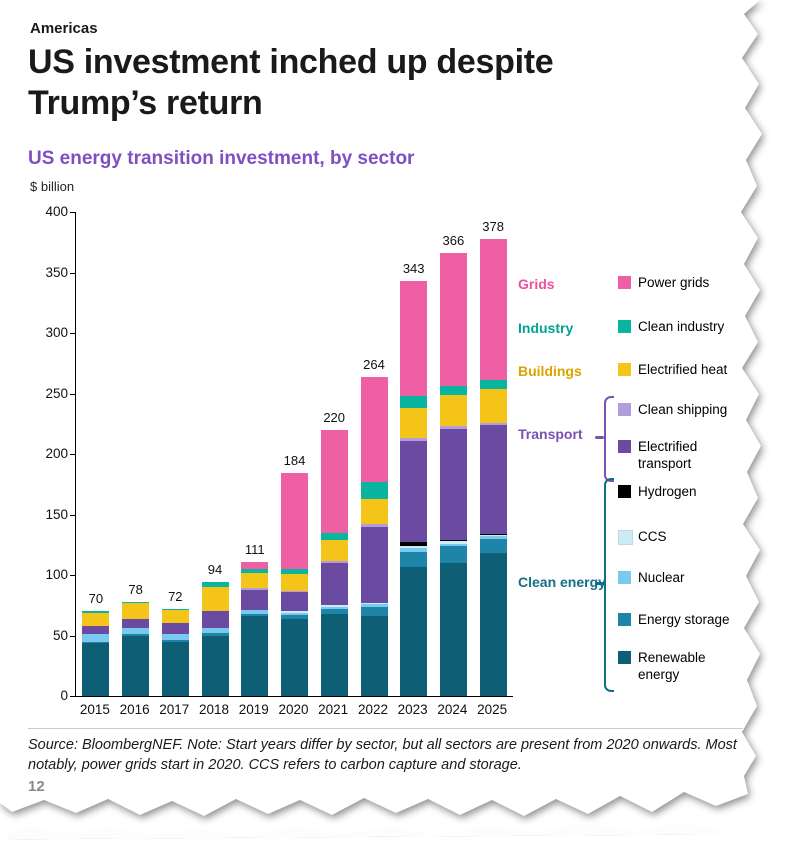 This screenshot has height=848, width=809. Describe the element at coordinates (562, 582) in the screenshot. I see `legend-group-label: Clean energy` at that location.